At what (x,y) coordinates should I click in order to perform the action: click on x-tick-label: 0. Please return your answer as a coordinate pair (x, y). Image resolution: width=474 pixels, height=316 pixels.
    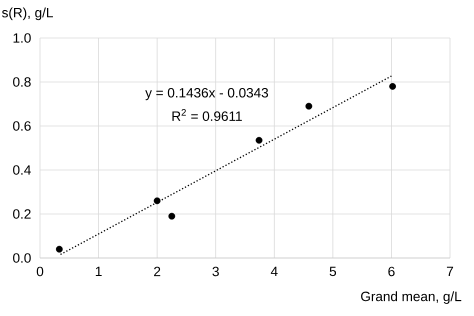
    Looking at the image, I should click on (40, 271).